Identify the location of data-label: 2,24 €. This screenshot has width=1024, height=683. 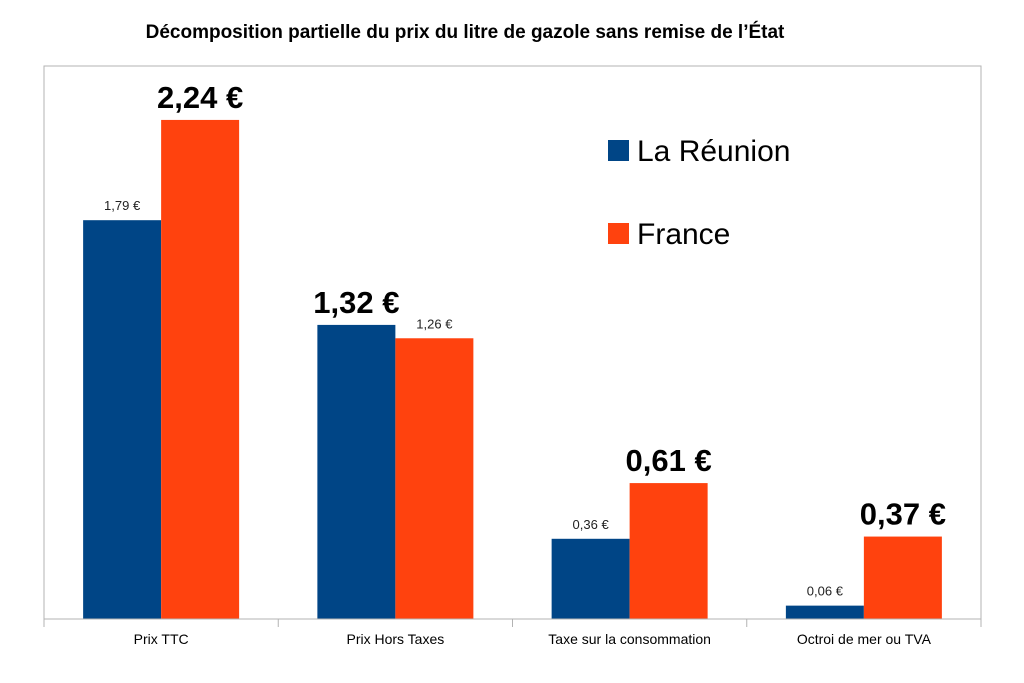
(200, 97).